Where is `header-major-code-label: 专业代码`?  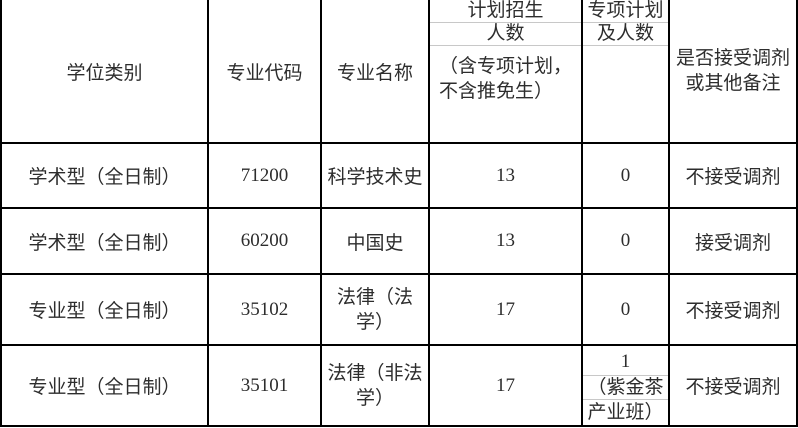 header-major-code-label: 专业代码 is located at coordinates (264, 73).